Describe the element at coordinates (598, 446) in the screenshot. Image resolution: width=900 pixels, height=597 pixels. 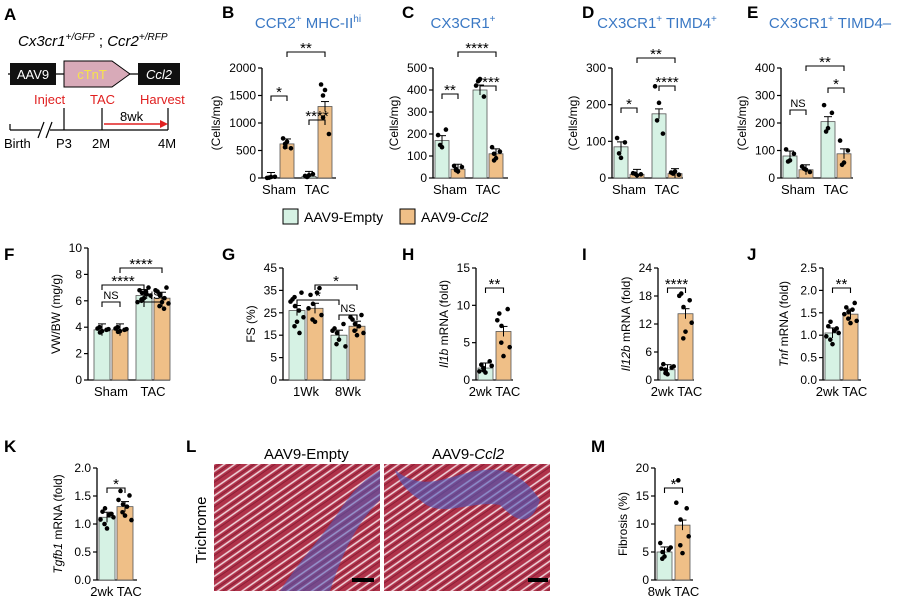
I see `panel-letter-m: M` at that location.